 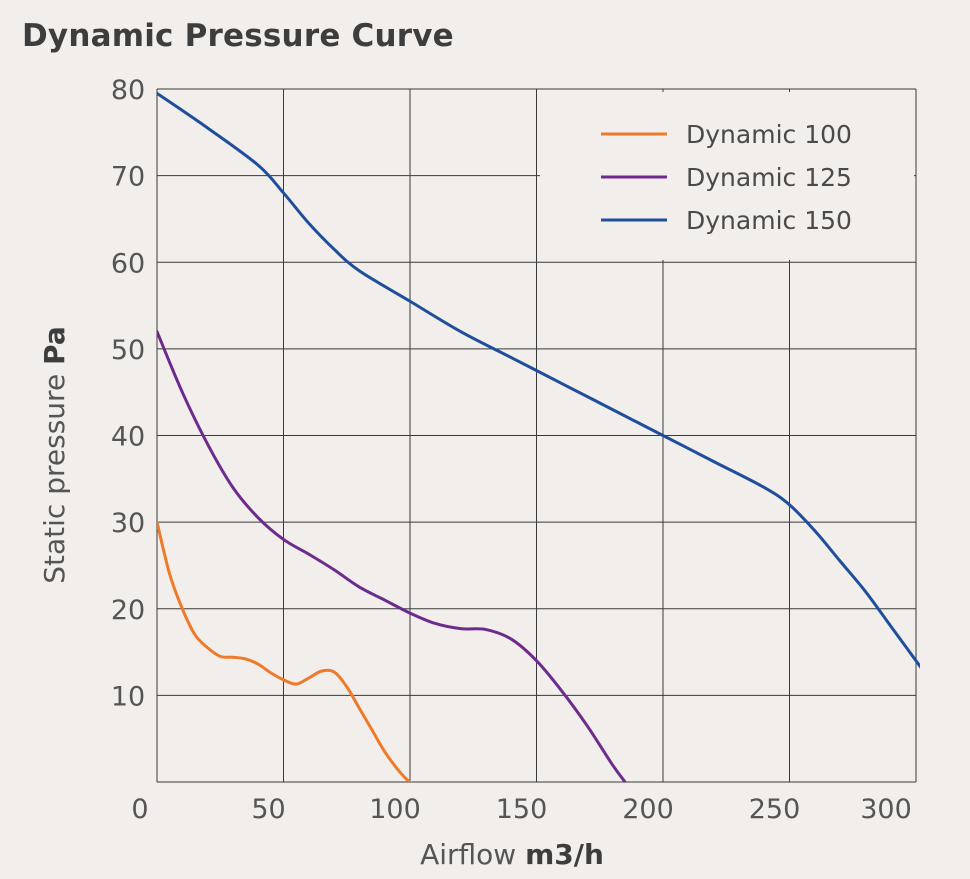 I want to click on y-tick-label: 30, so click(x=128, y=523).